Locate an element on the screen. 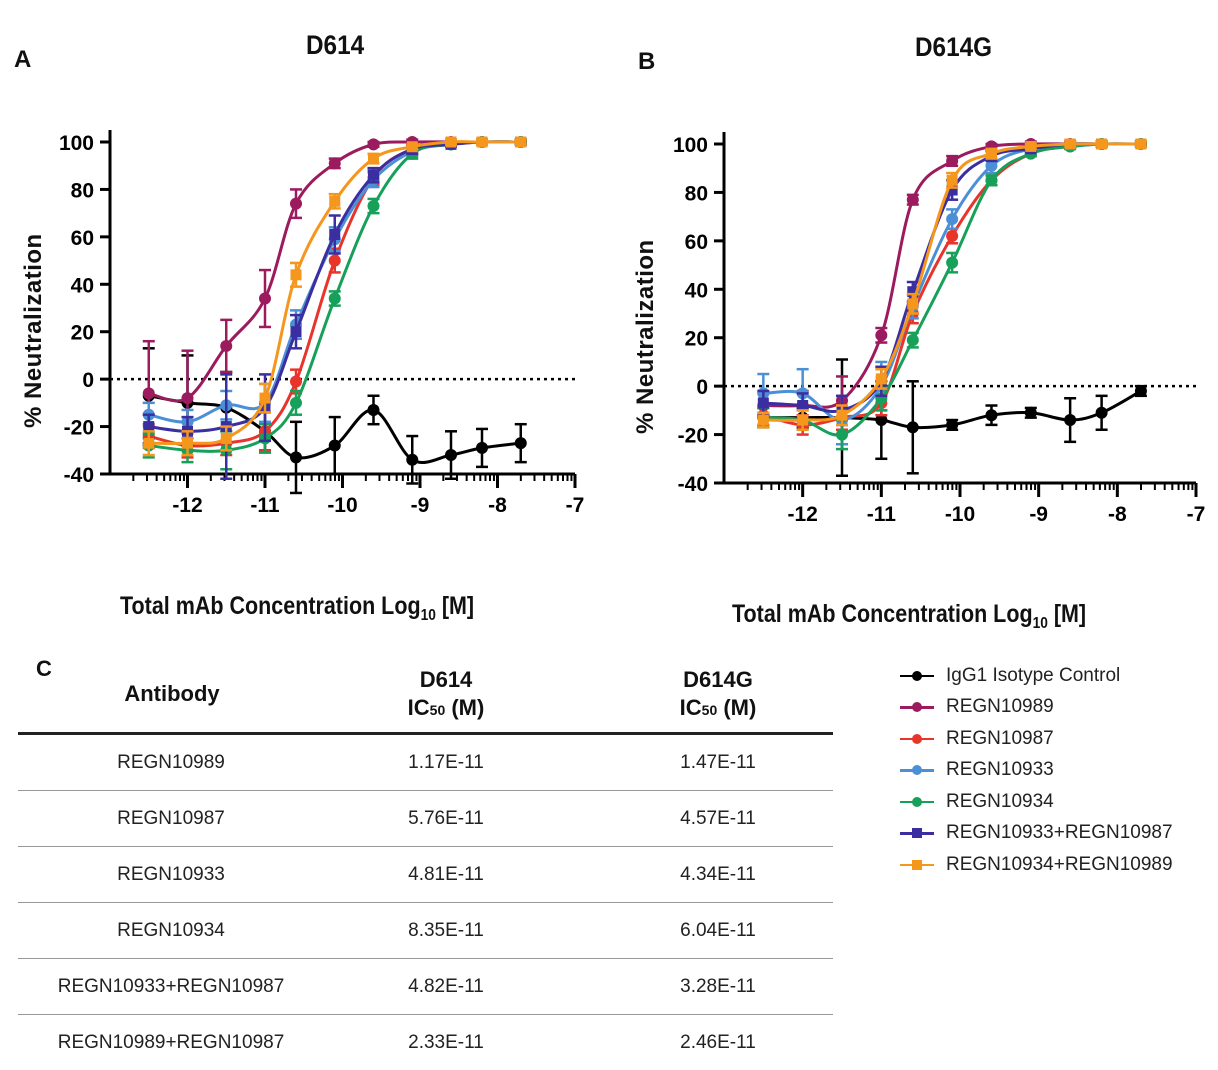  panel-letter-b: B is located at coordinates (647, 61).